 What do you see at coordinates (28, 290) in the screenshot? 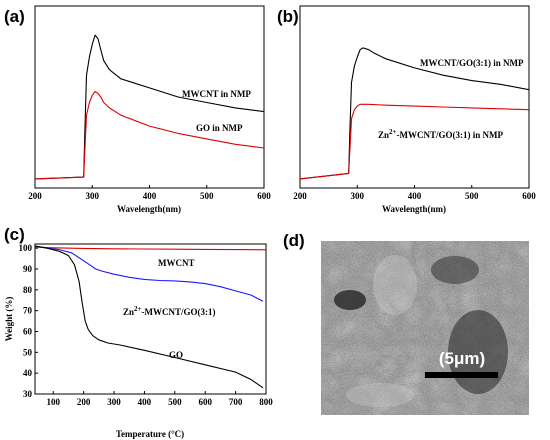
I see `y-tick-label: 80` at bounding box center [28, 290].